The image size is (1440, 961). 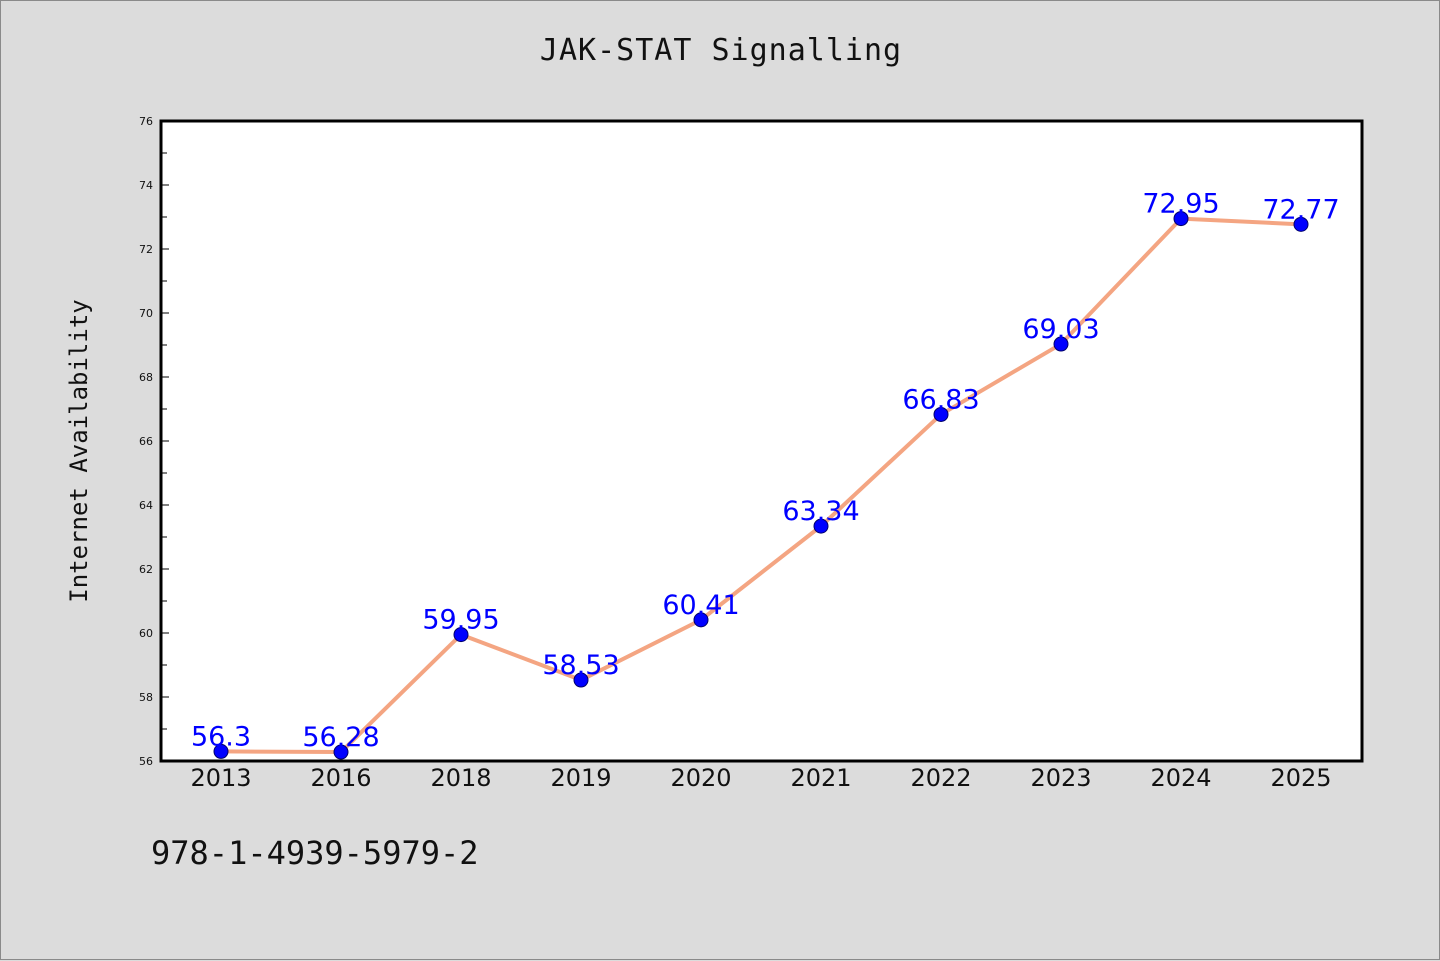 I want to click on y-tick-label: 62, so click(x=146, y=569).